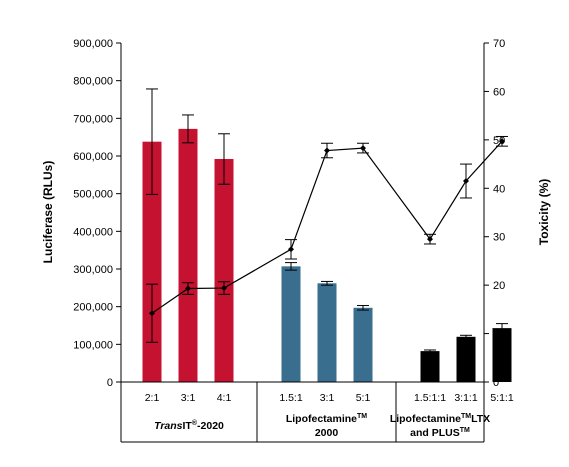 This screenshot has width=569, height=467. What do you see at coordinates (93, 270) in the screenshot?
I see `left-axis-tick-label: 300,000` at bounding box center [93, 270].